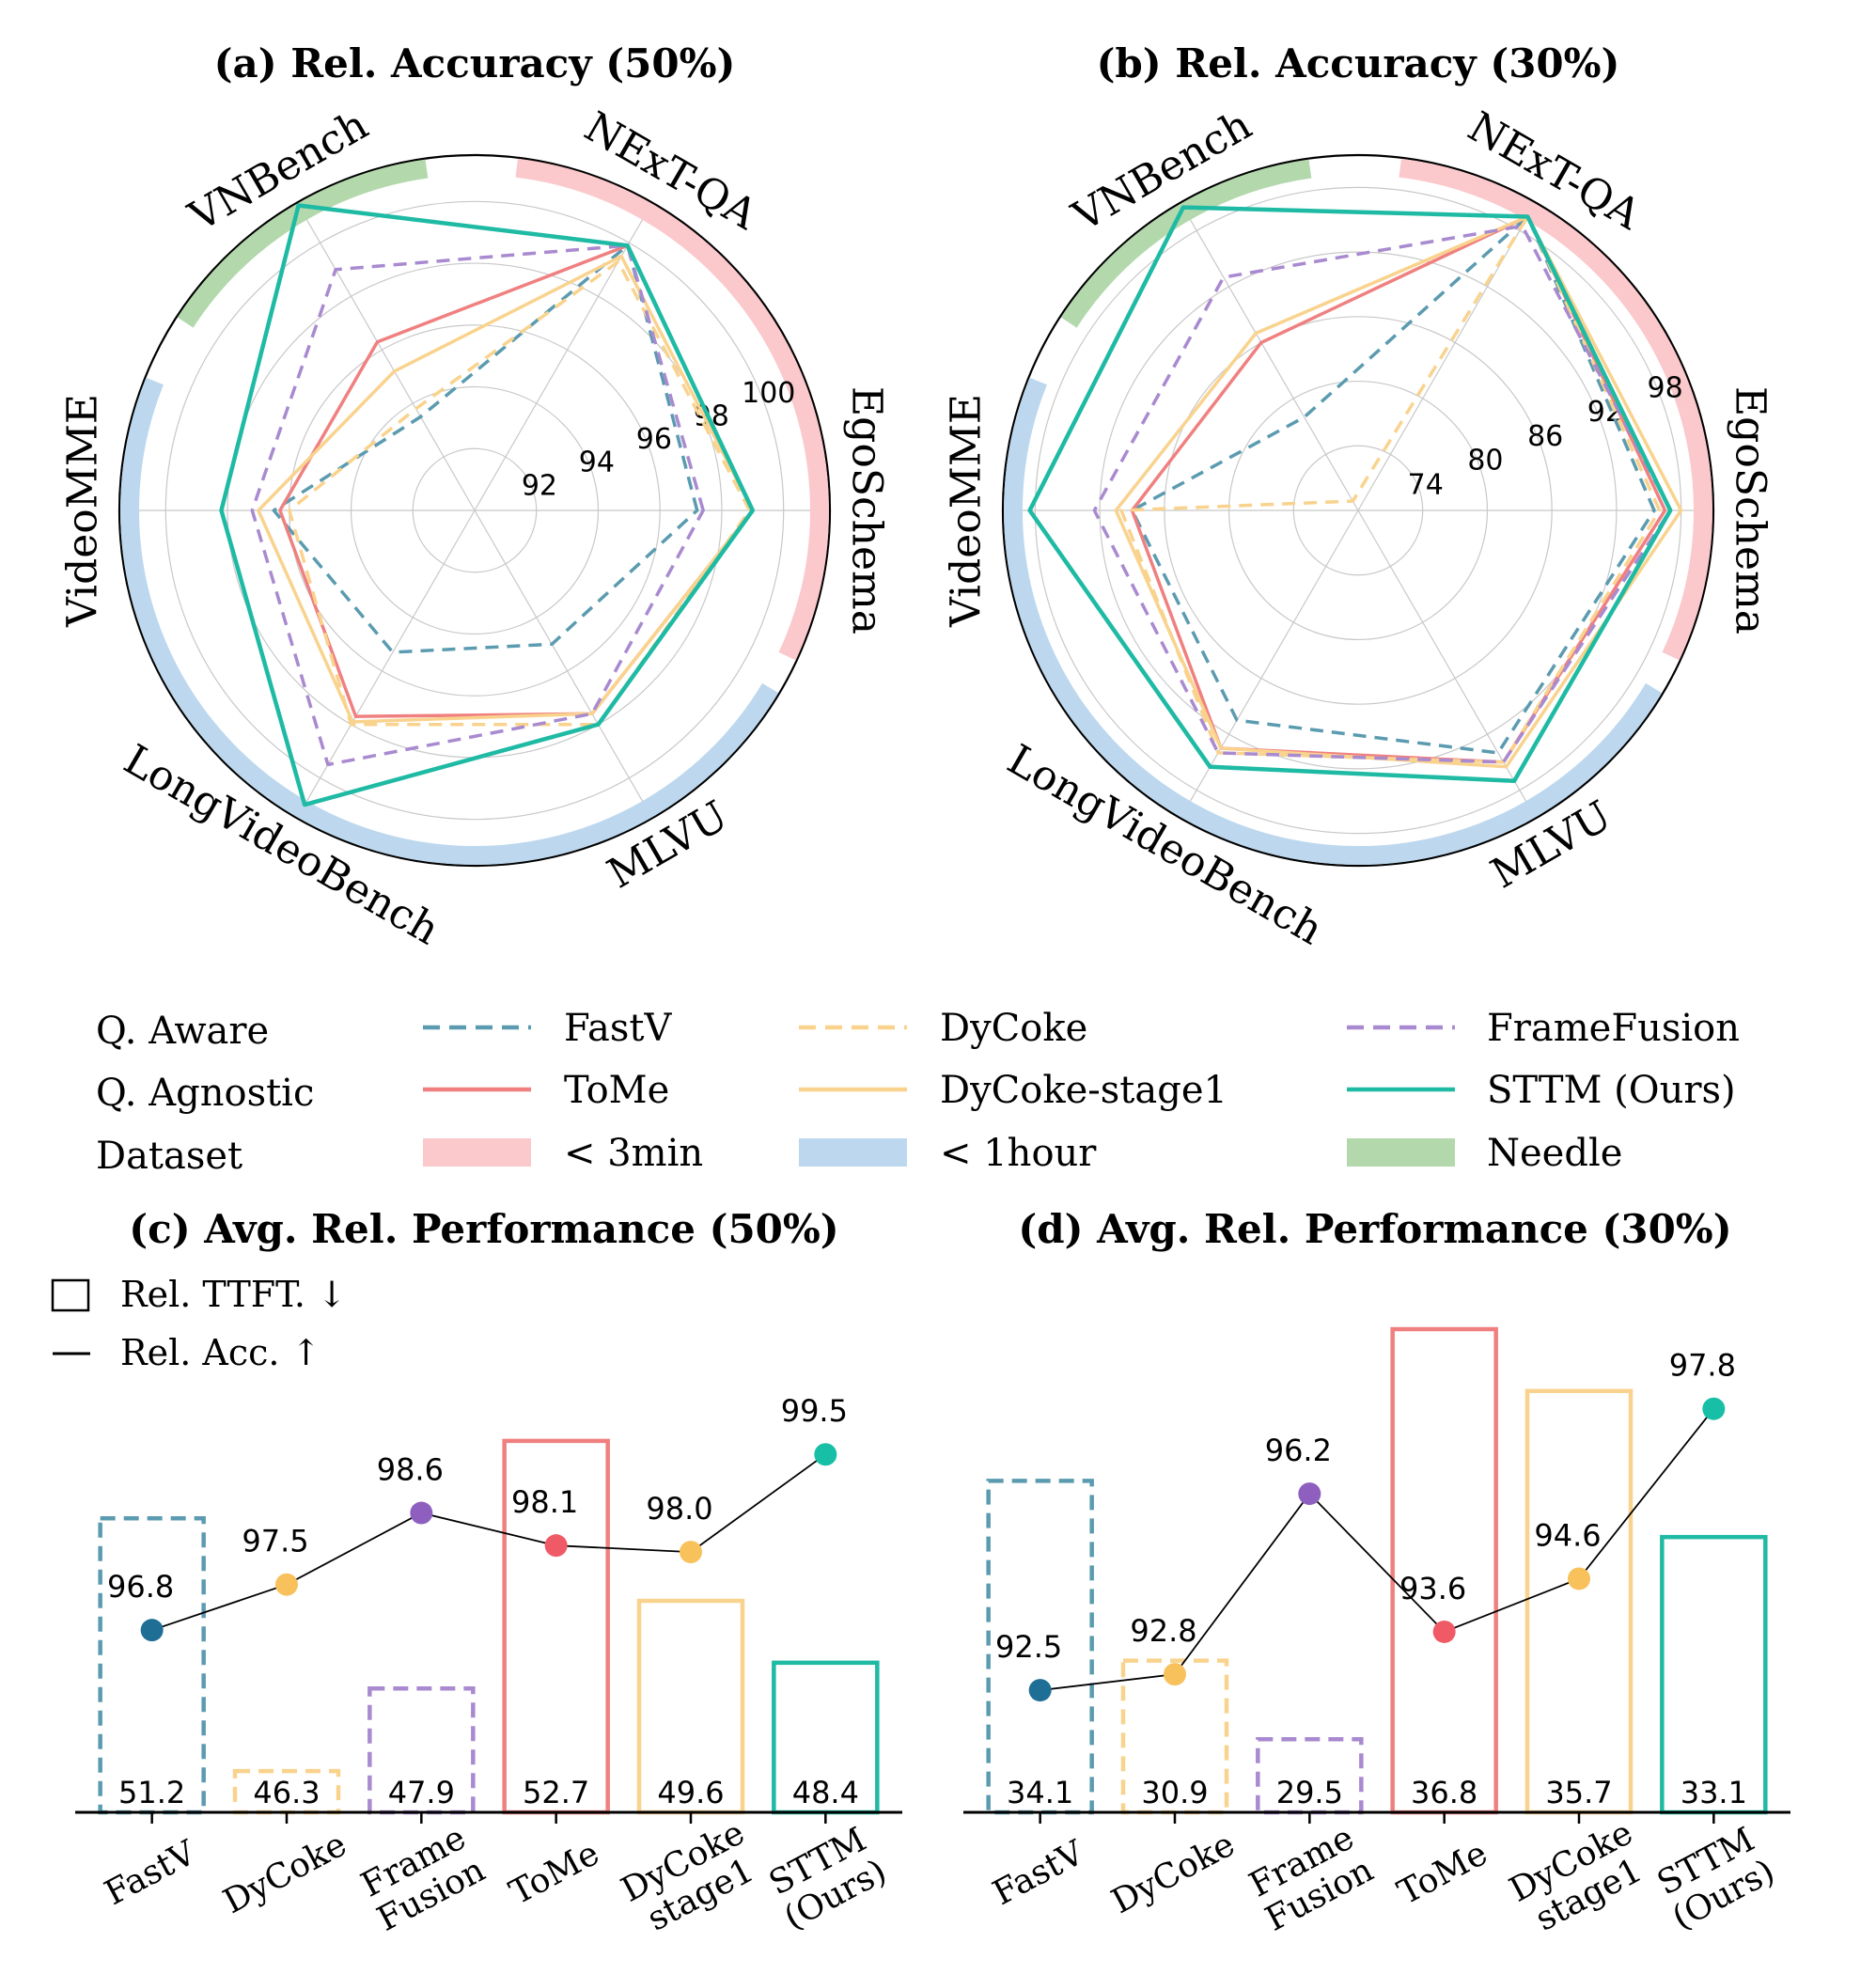 The height and width of the screenshot is (1974, 1876). I want to click on accuracy-value-label: 92.5, so click(1029, 1647).